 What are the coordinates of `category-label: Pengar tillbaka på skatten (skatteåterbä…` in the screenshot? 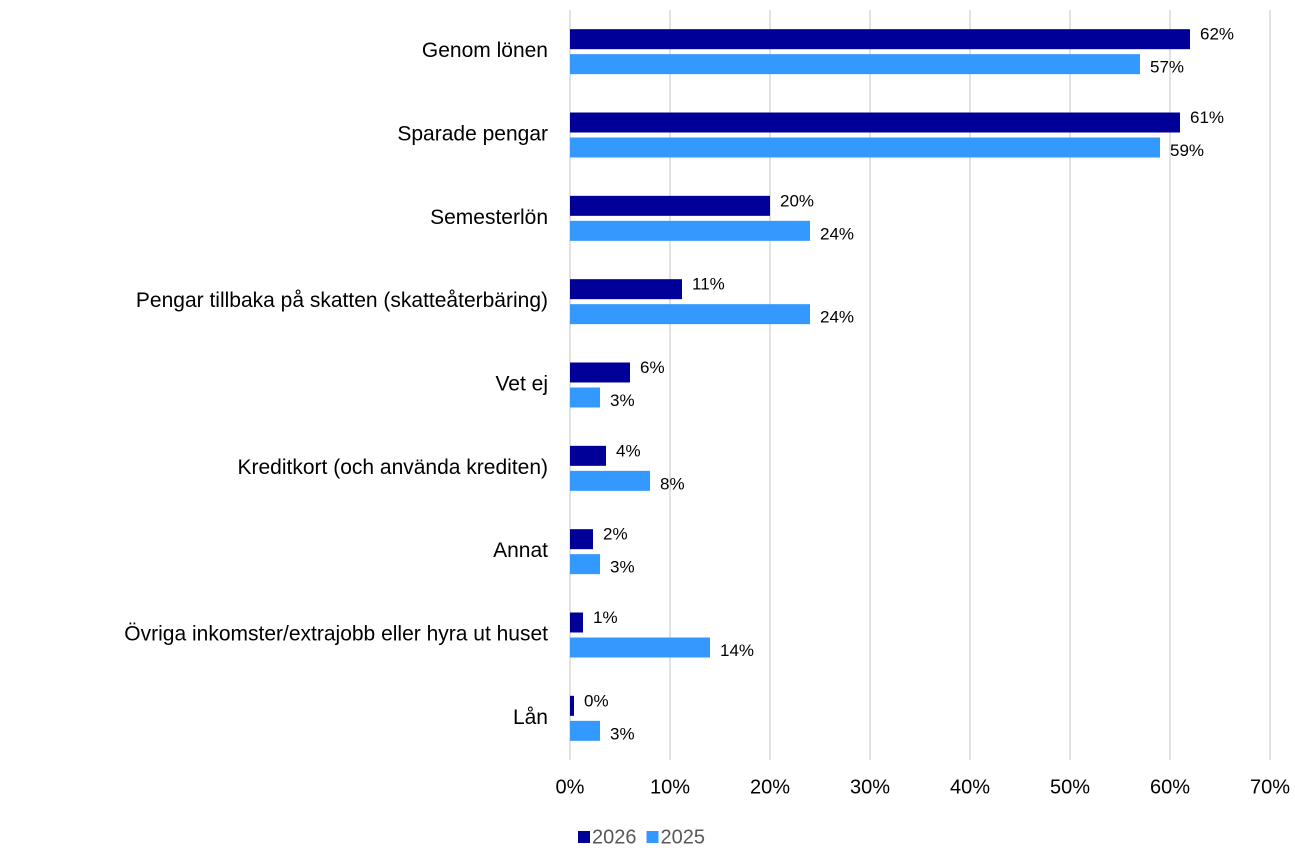 It's located at (342, 300).